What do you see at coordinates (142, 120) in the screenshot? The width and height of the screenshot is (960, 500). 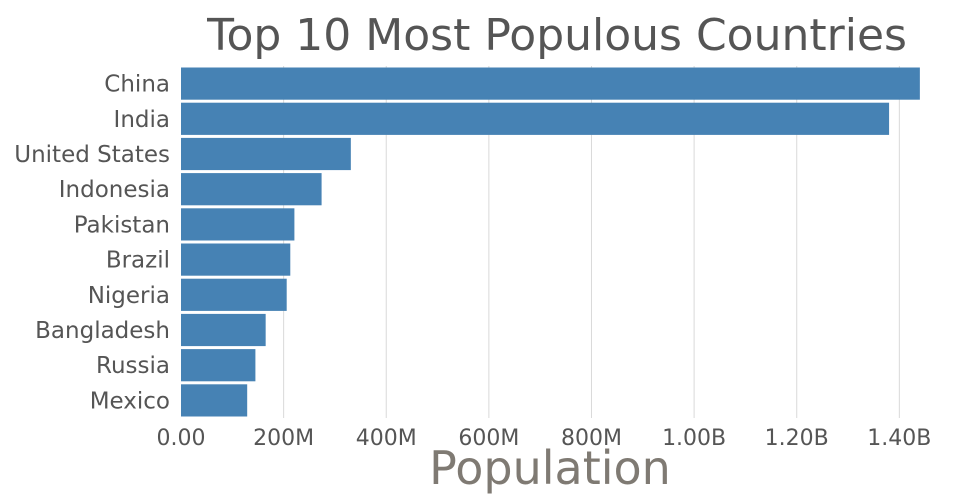 I see `category-label: India` at bounding box center [142, 120].